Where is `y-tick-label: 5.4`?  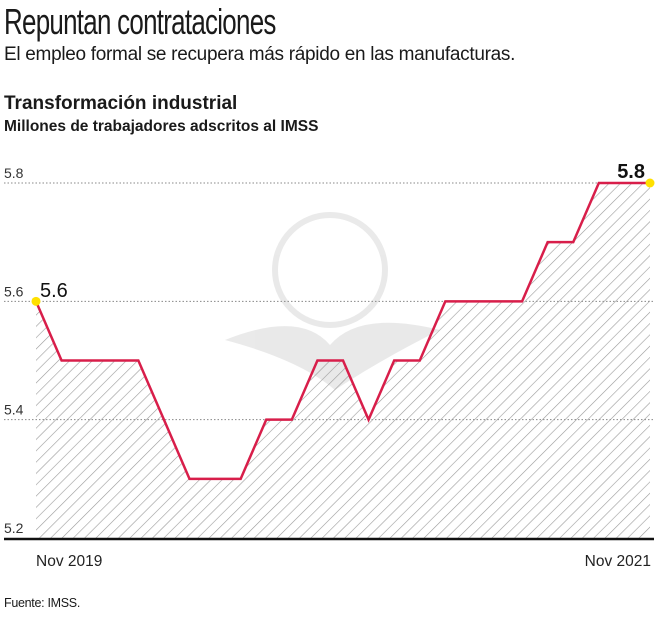
y-tick-label: 5.4 is located at coordinates (14, 410).